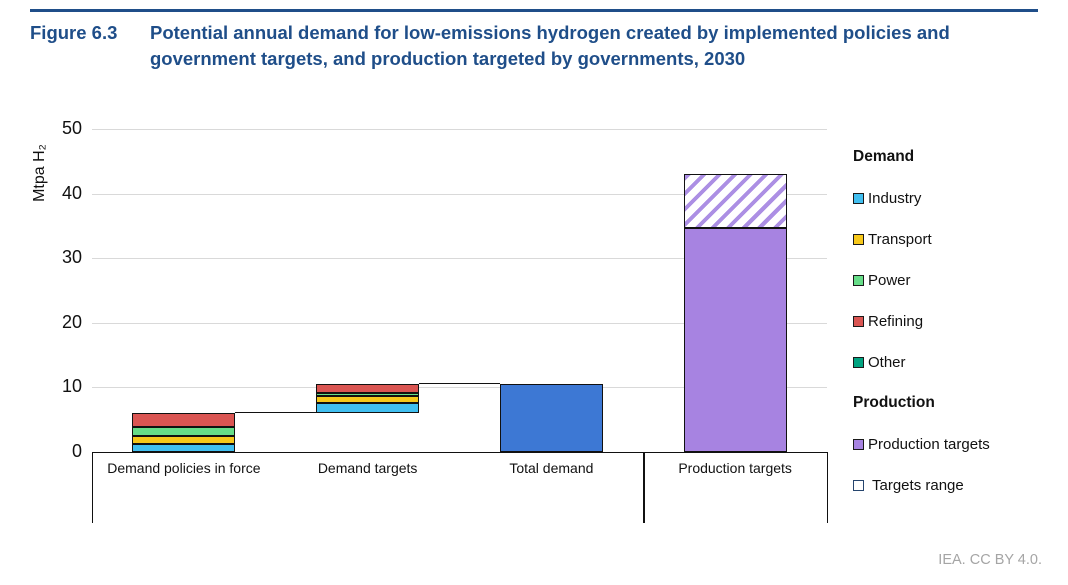 The height and width of the screenshot is (585, 1068). What do you see at coordinates (887, 362) in the screenshot?
I see `legend-item-label: Other` at bounding box center [887, 362].